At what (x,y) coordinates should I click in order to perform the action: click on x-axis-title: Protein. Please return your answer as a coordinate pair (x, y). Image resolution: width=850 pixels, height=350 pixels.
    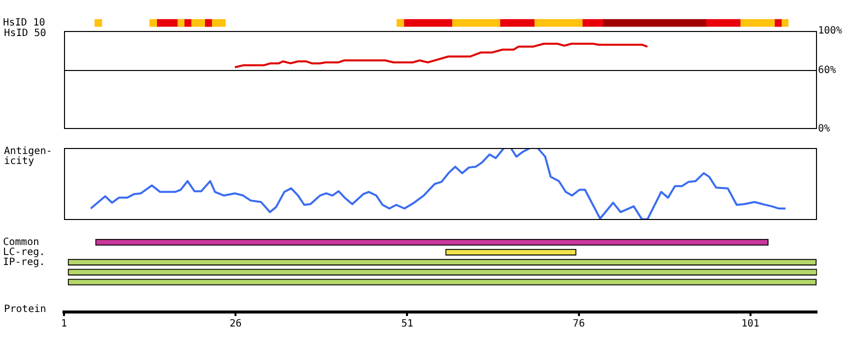
    Looking at the image, I should click on (26, 309).